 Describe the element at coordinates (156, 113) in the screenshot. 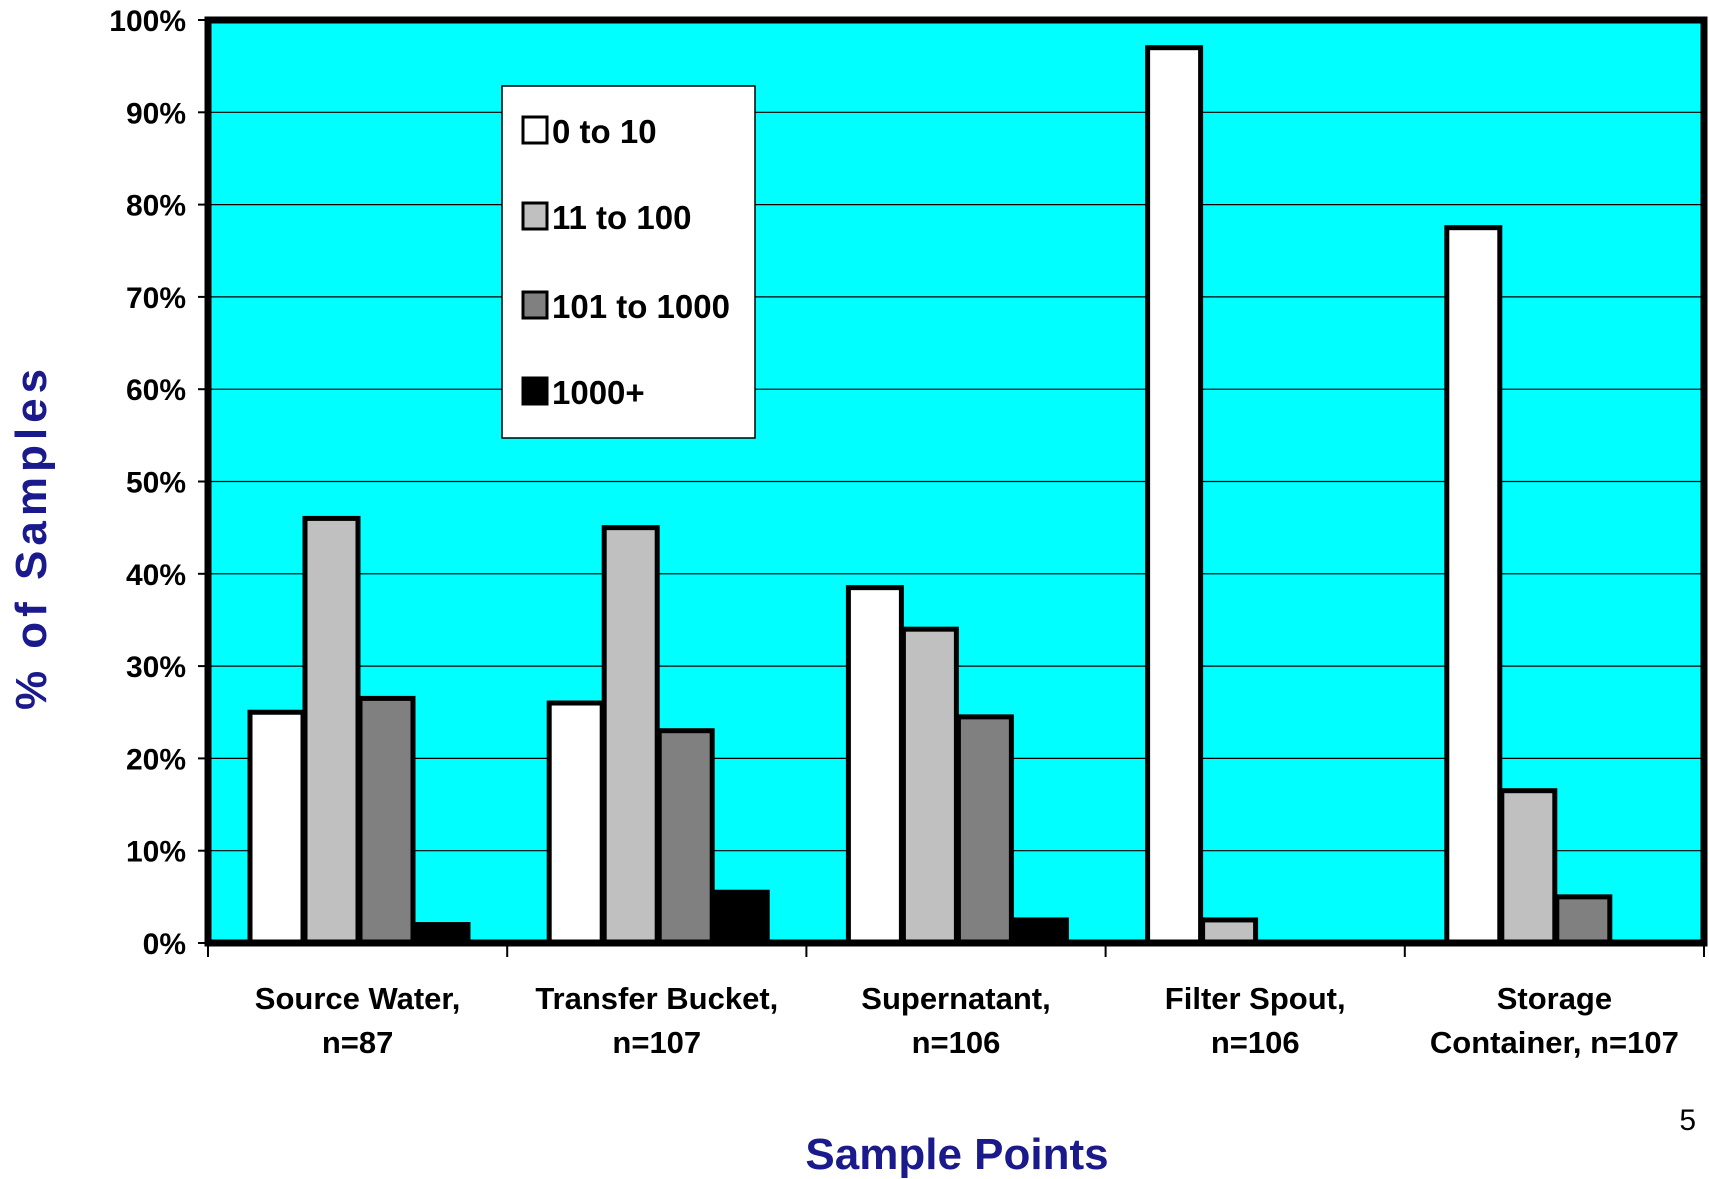

I see `y-tick-label: 90%` at that location.